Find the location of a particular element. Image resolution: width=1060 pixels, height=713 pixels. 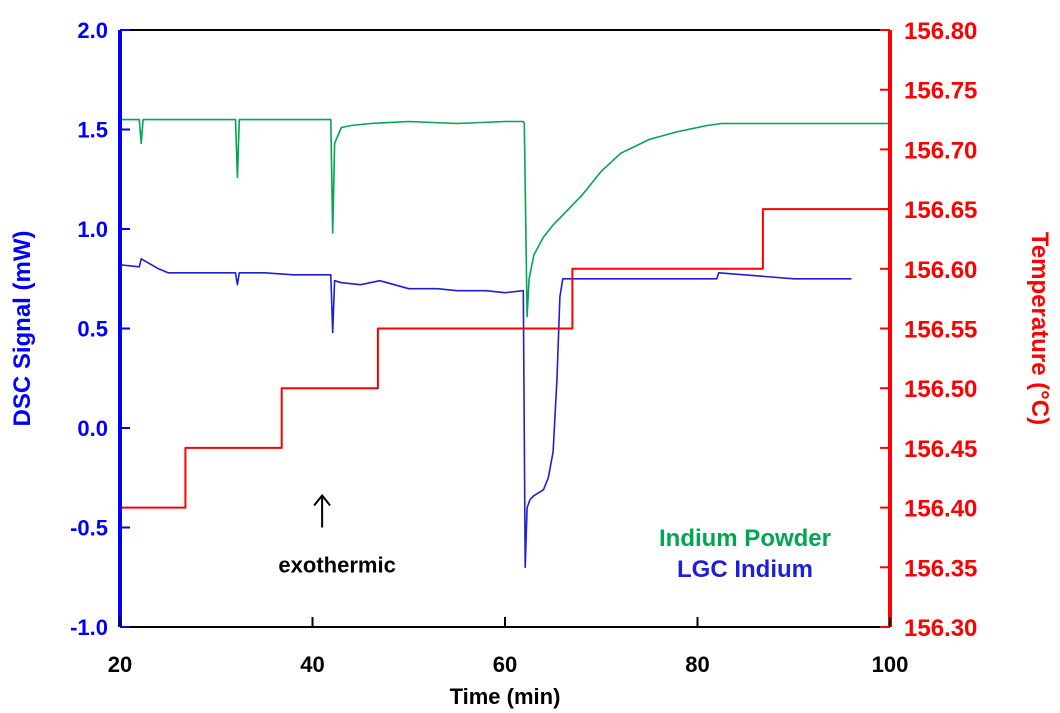

x-tick-label: 80 is located at coordinates (697, 664).